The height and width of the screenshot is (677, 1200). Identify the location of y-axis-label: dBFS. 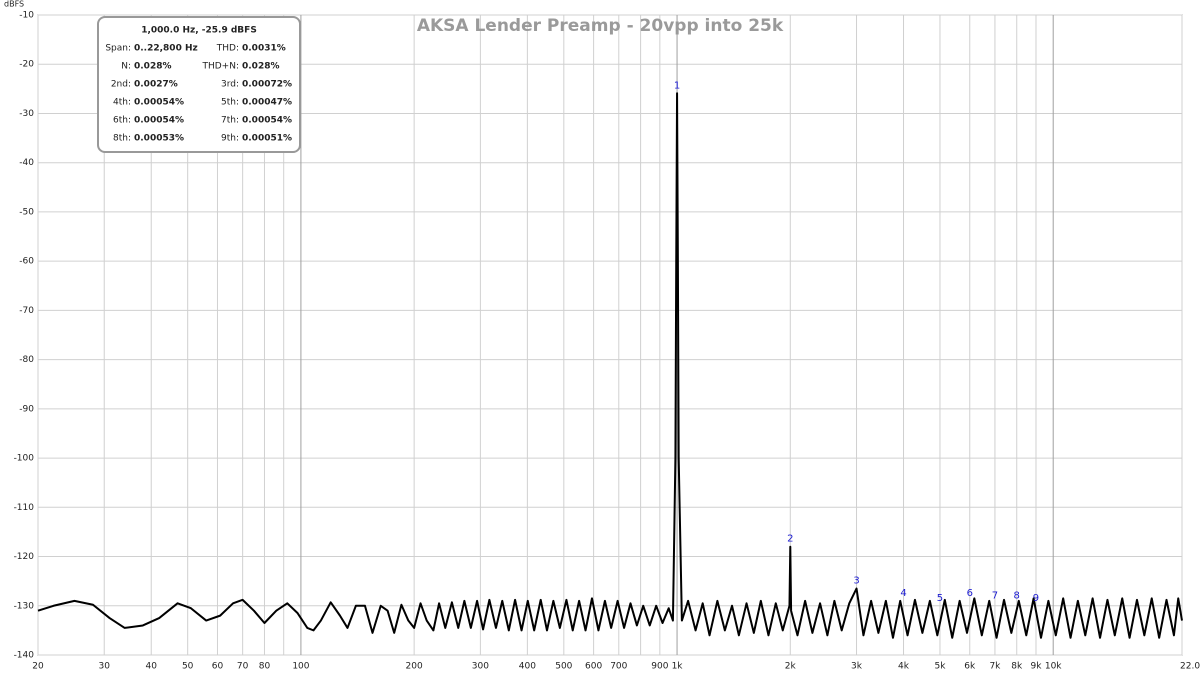
(14, 4).